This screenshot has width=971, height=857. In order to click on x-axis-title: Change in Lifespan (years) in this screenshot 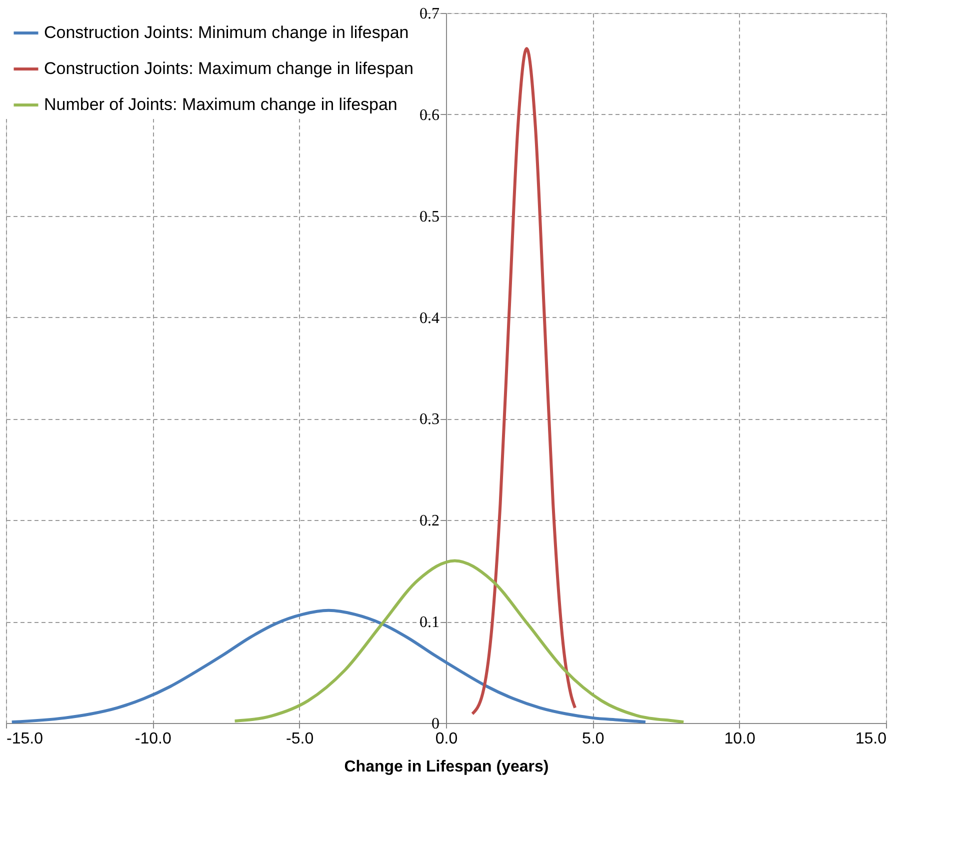, I will do `click(446, 767)`.